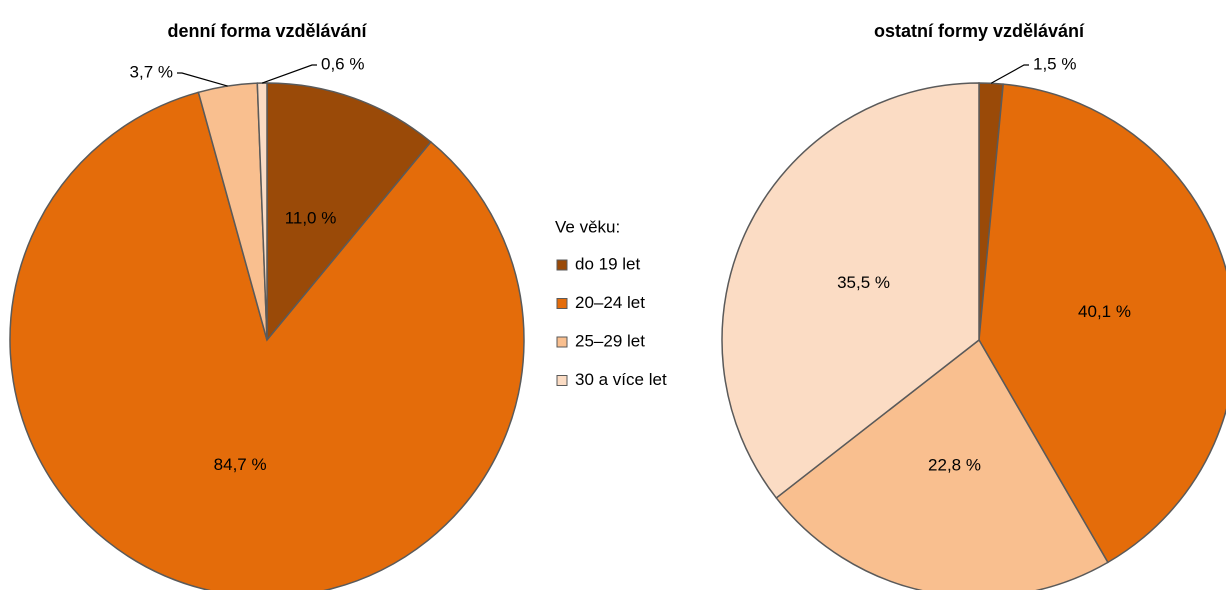 This screenshot has height=590, width=1226. Describe the element at coordinates (954, 465) in the screenshot. I see `data-label: 22,8 %` at that location.